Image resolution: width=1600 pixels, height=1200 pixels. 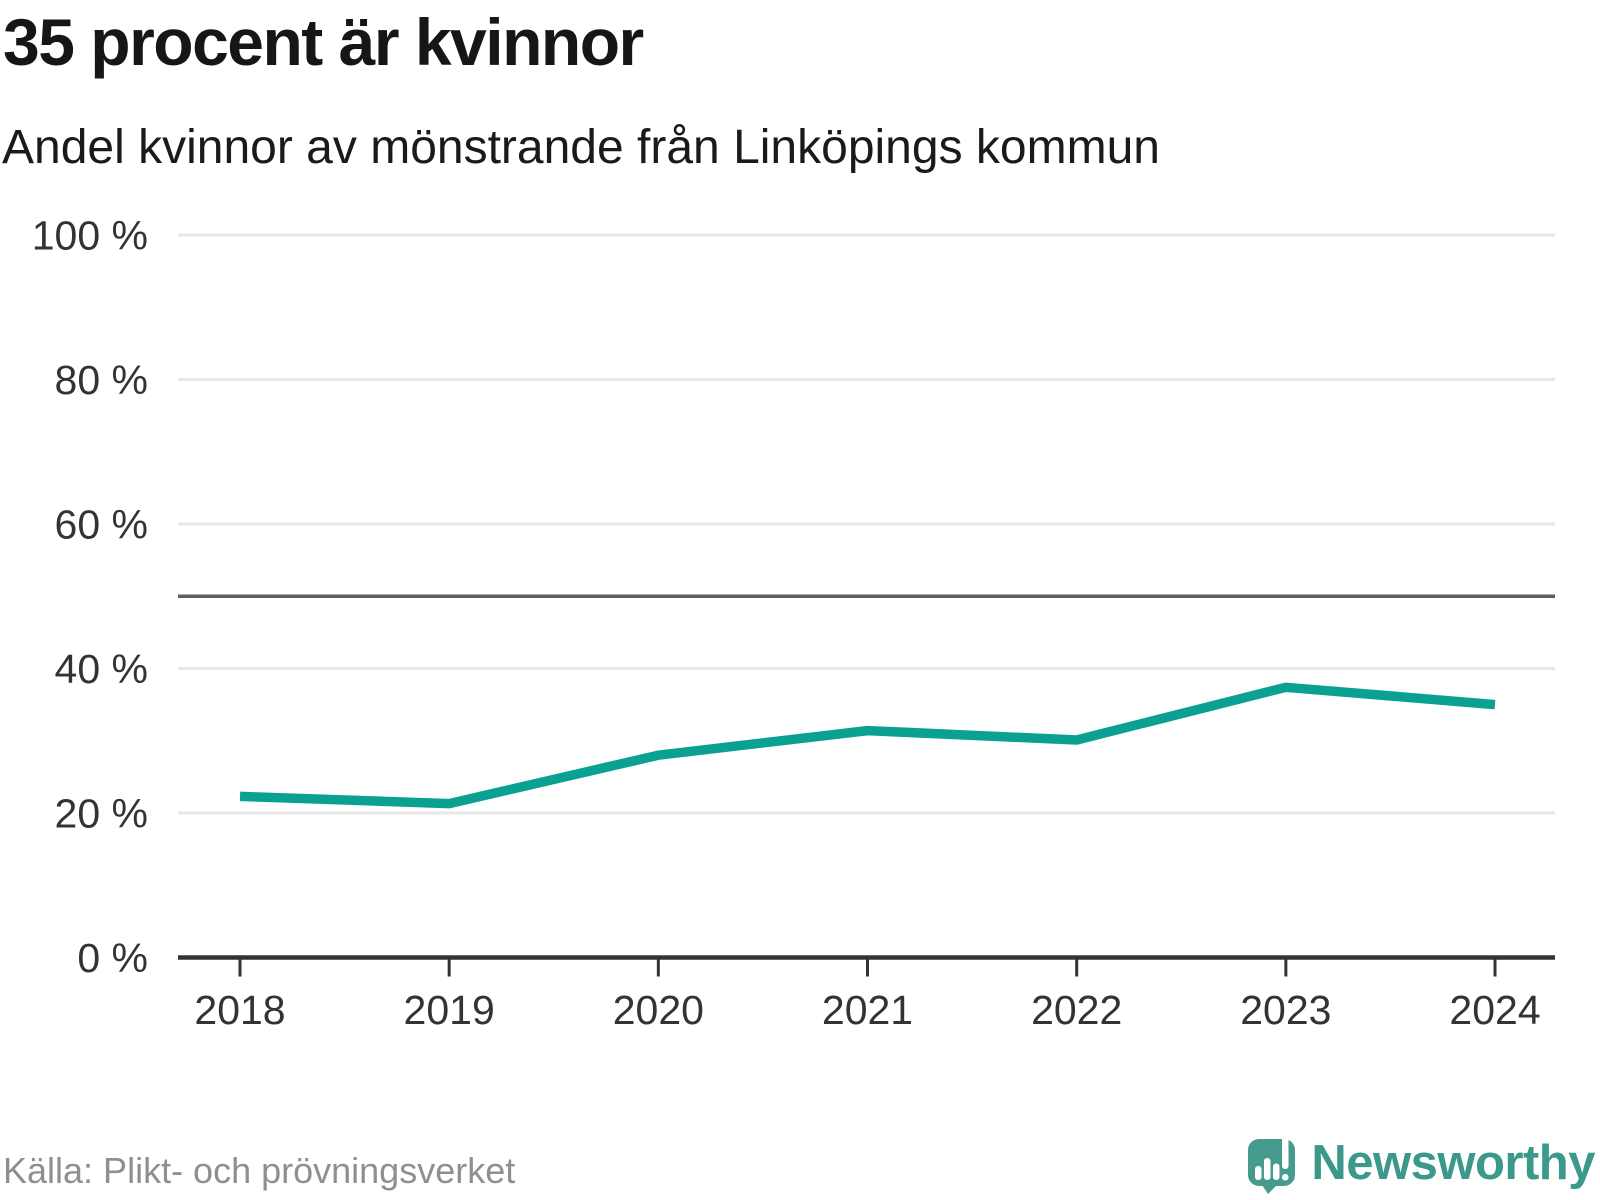 I want to click on x-tick-label-2023: 2023, so click(x=1285, y=1010).